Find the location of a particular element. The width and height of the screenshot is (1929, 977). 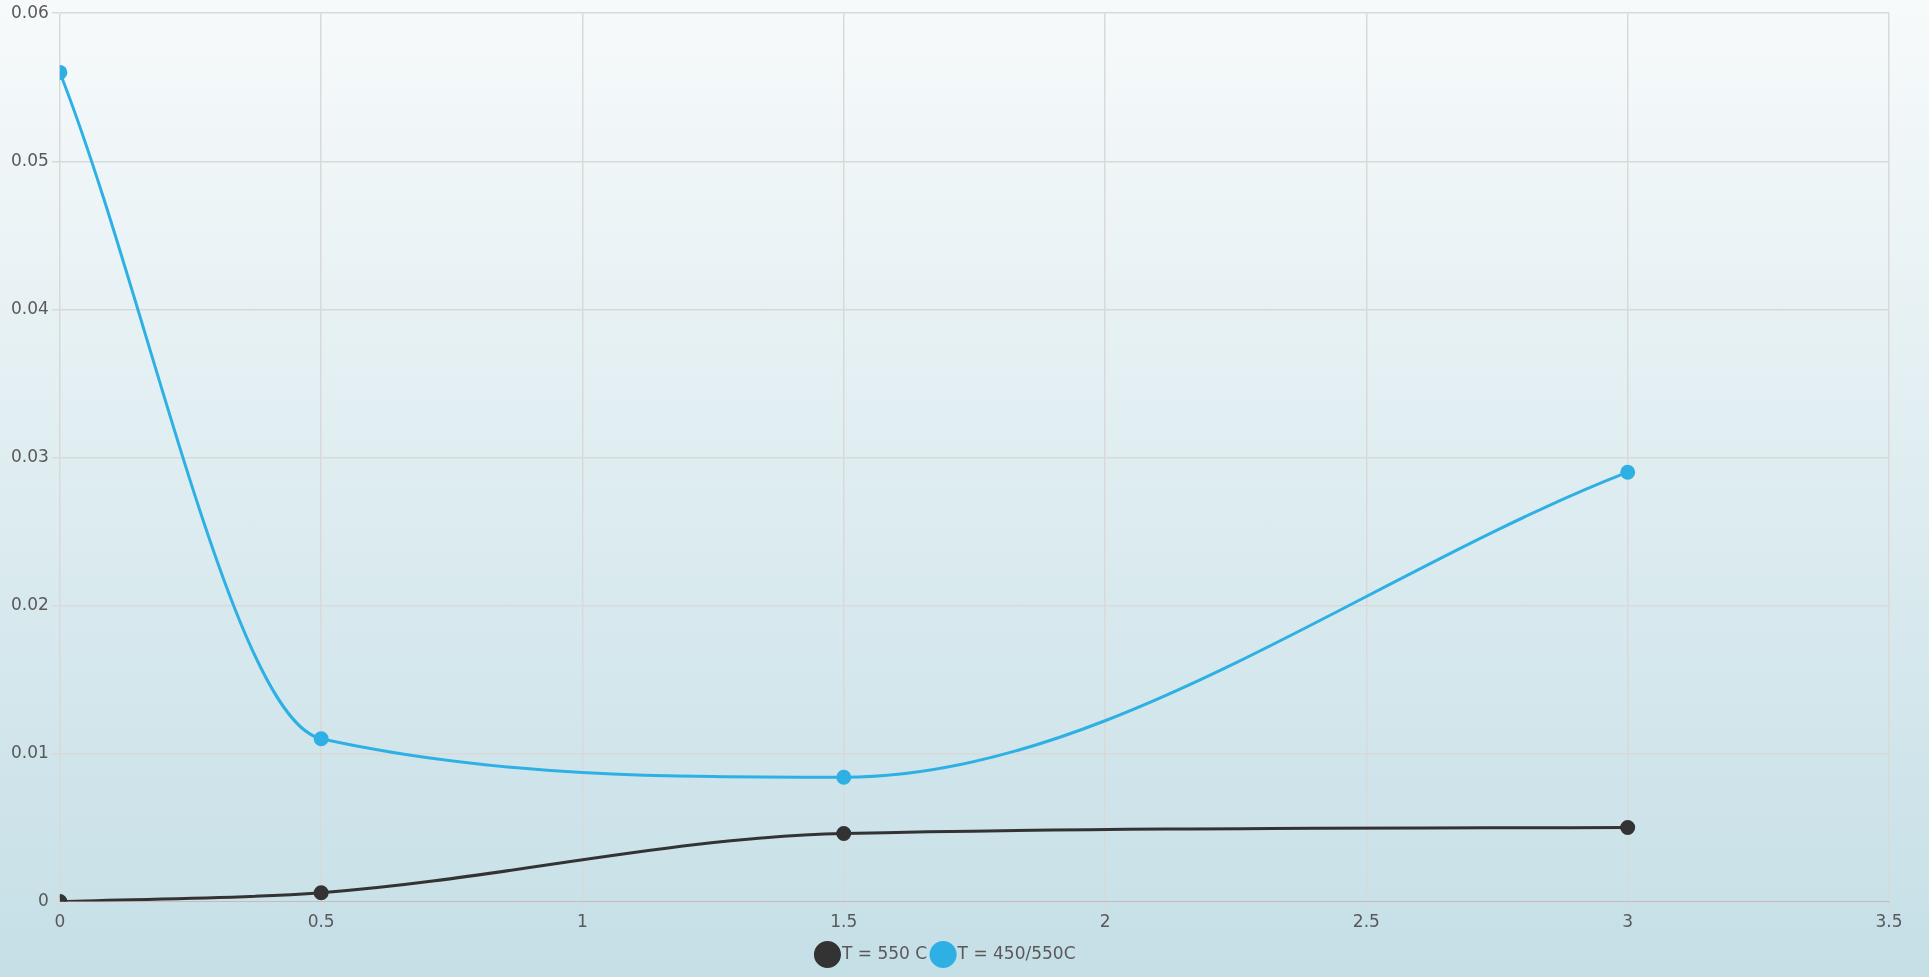

x-tick-label: 2 is located at coordinates (1105, 921).